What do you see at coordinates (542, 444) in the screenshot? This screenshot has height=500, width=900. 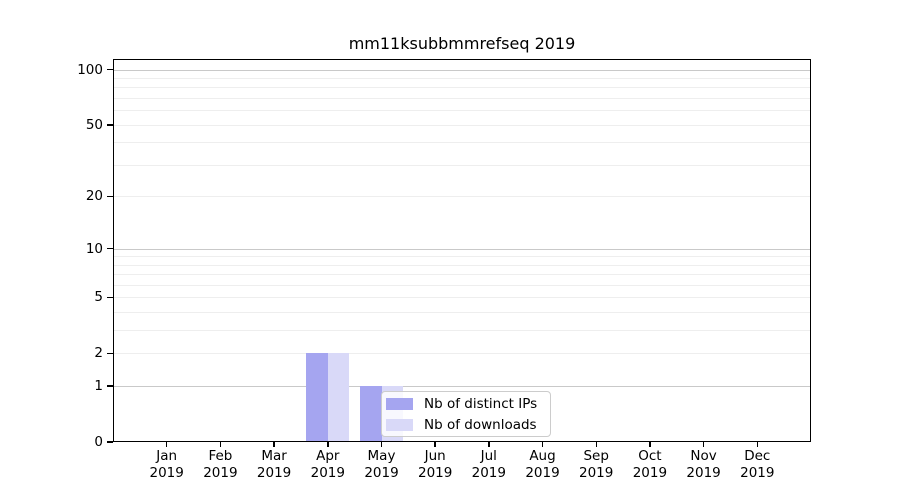 I see `x-tick-mark-aug` at bounding box center [542, 444].